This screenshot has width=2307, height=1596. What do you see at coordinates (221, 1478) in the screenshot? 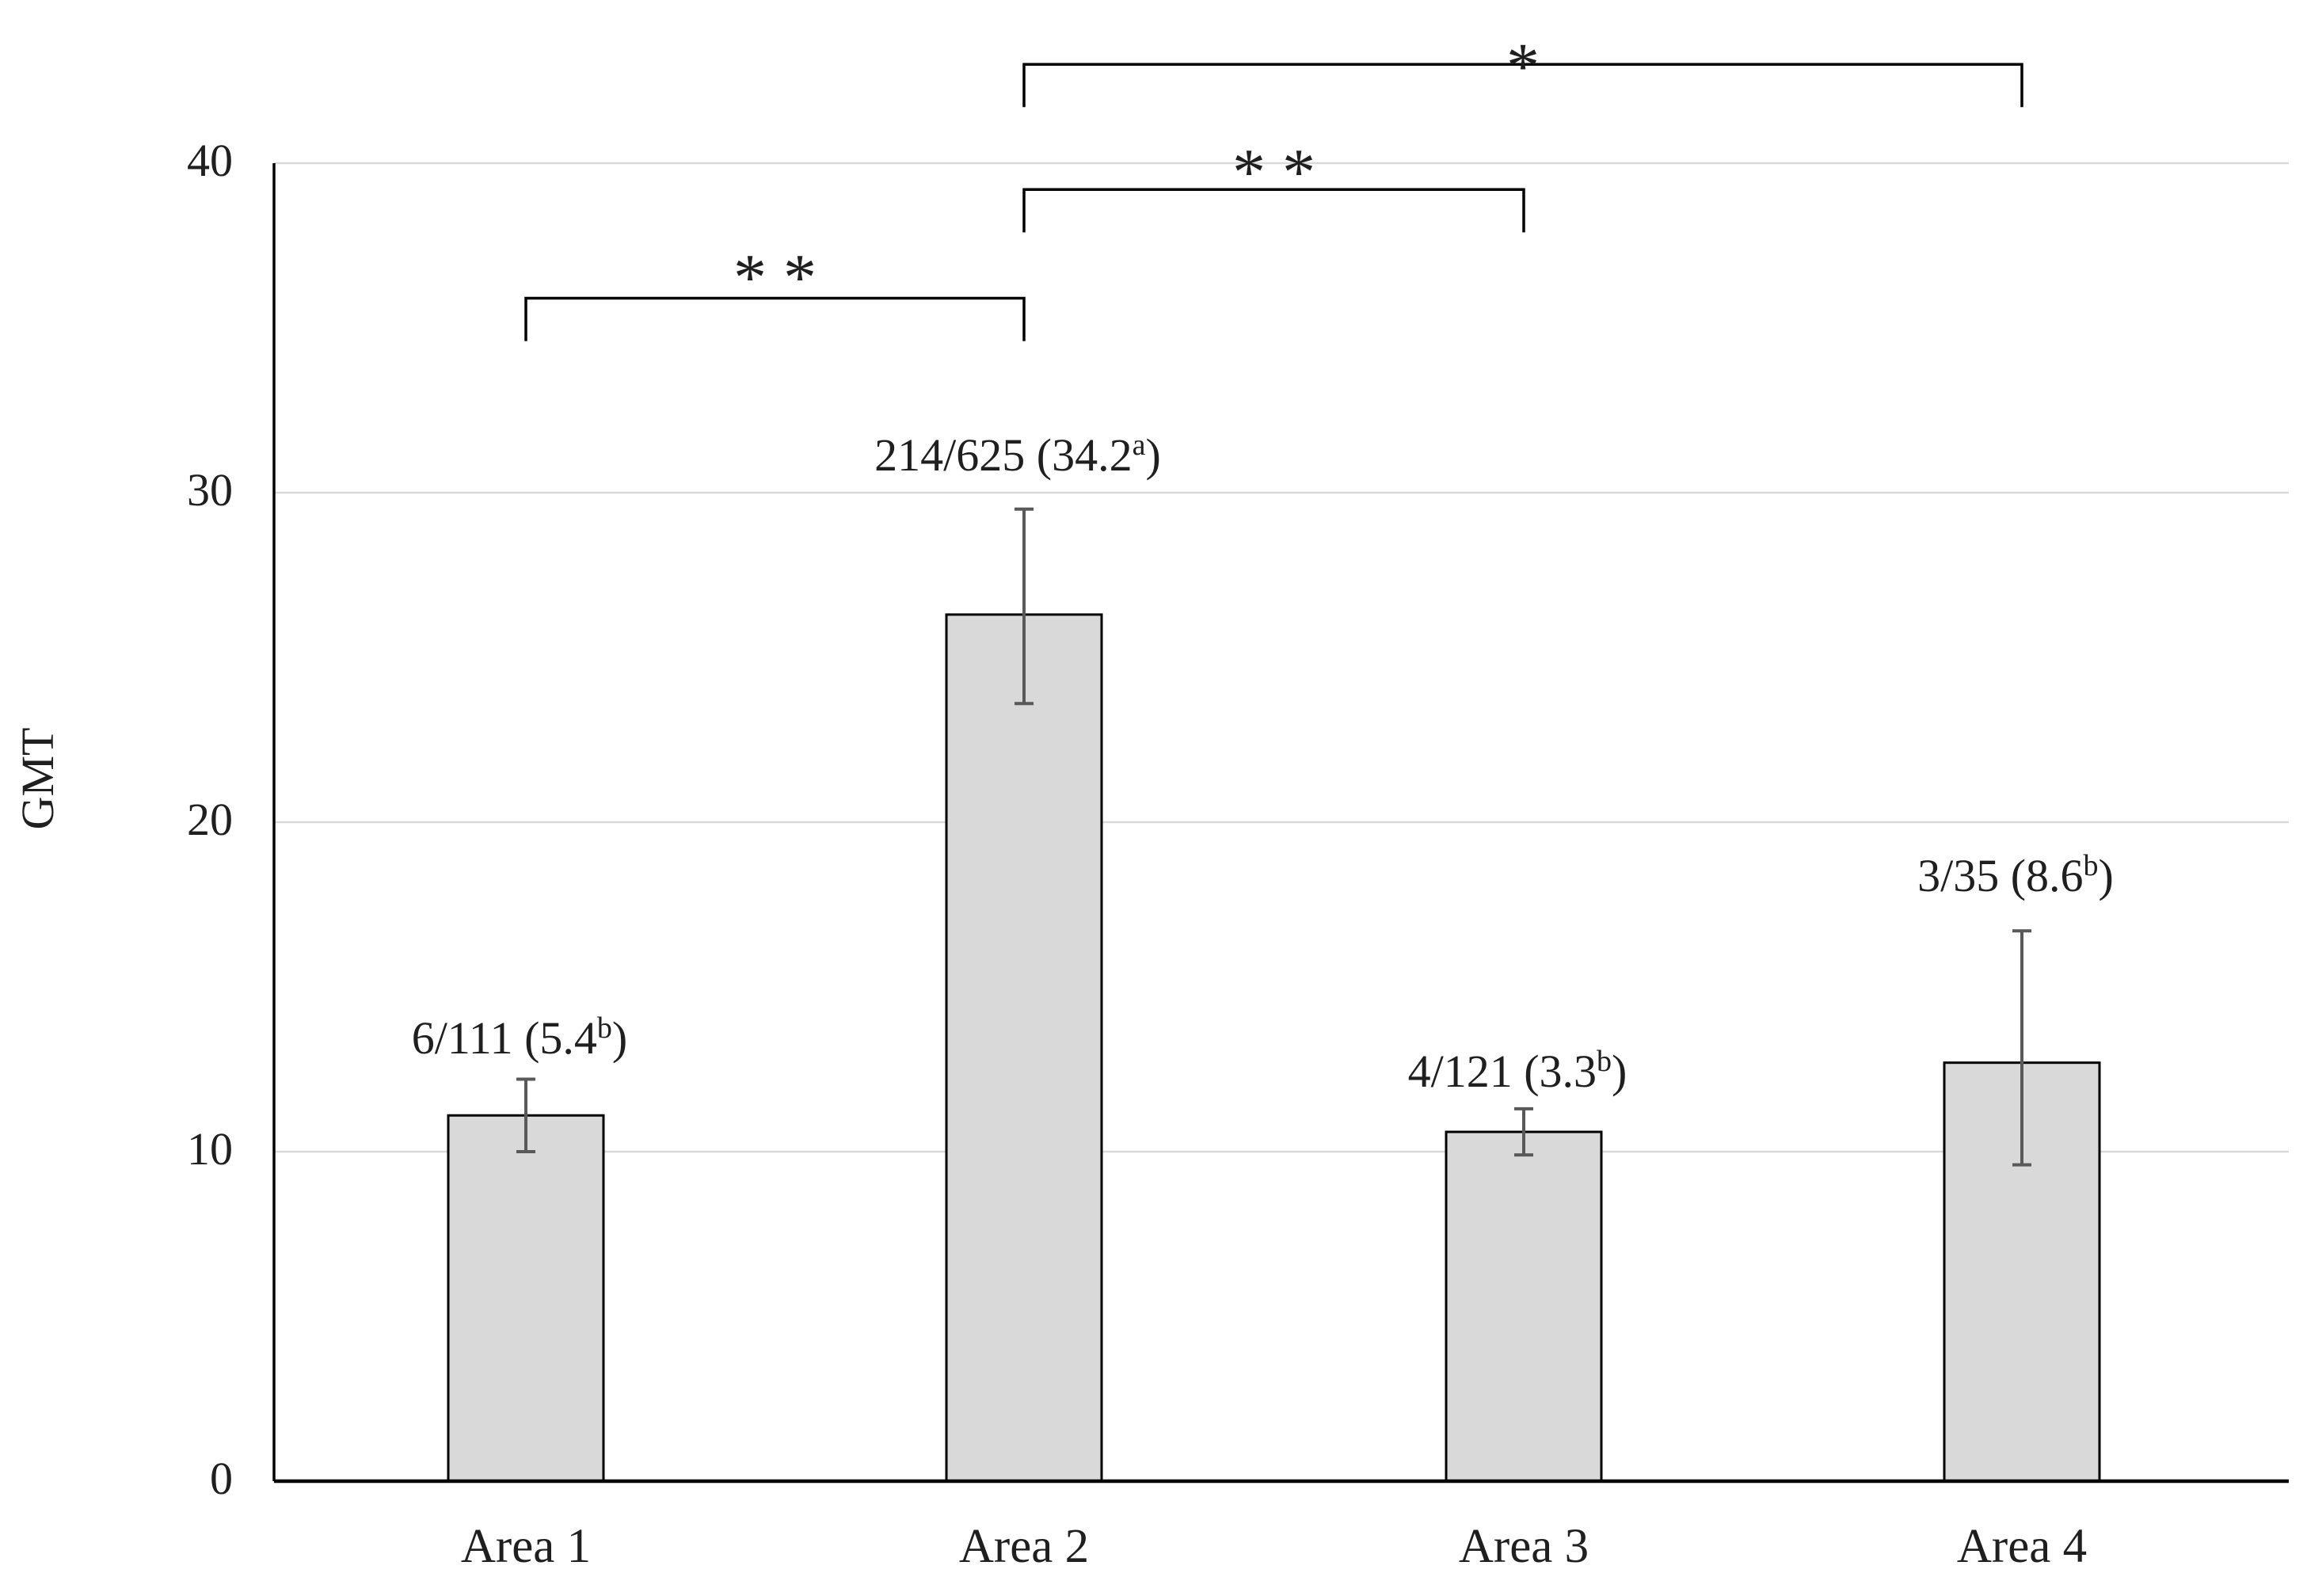
I see `y-tick-label-0: 0` at bounding box center [221, 1478].